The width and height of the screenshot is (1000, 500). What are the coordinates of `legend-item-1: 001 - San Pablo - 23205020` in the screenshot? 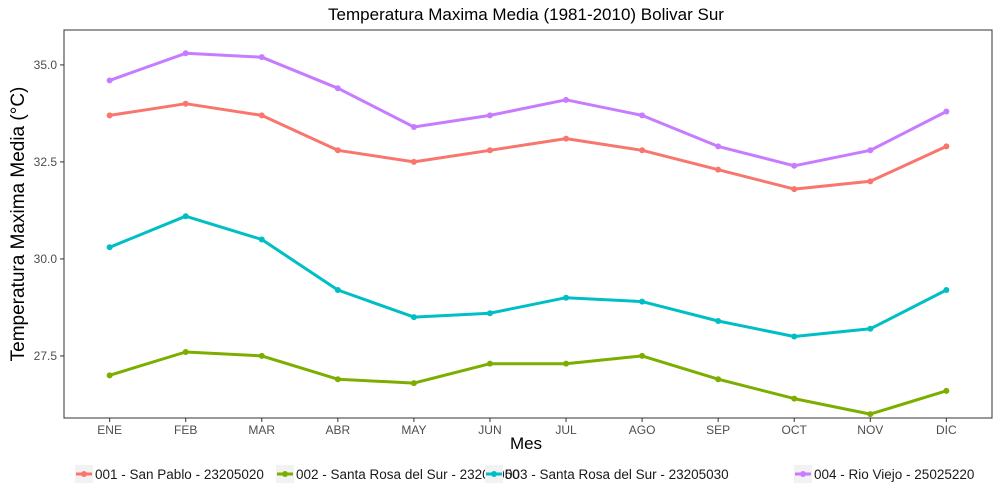 It's located at (169, 474).